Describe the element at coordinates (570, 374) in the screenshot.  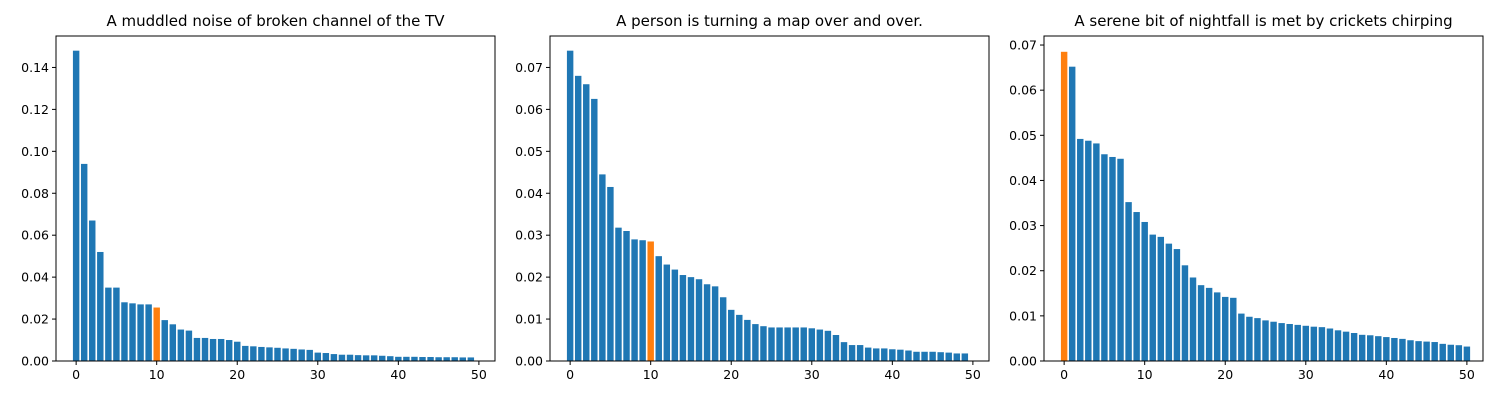
I see `x-tick-label: 0` at that location.